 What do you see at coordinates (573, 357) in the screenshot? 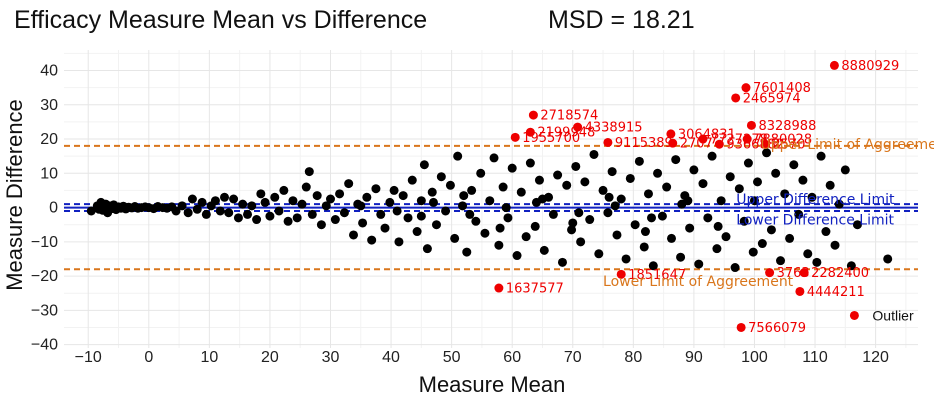
I see `x-tick-label: 70` at bounding box center [573, 357].